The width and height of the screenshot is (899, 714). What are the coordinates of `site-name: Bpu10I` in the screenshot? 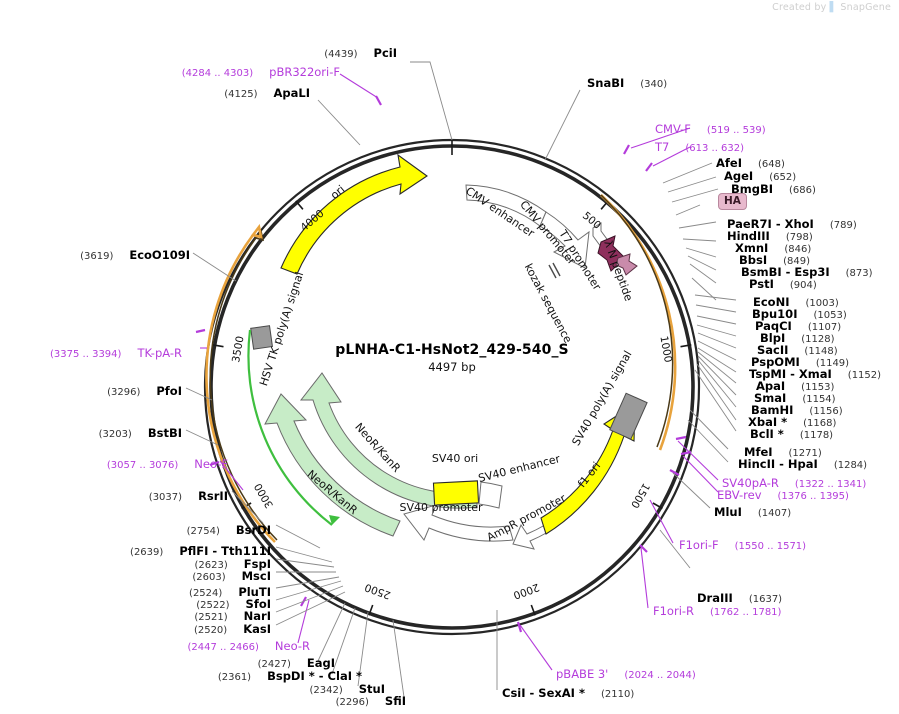 It's located at (775, 314).